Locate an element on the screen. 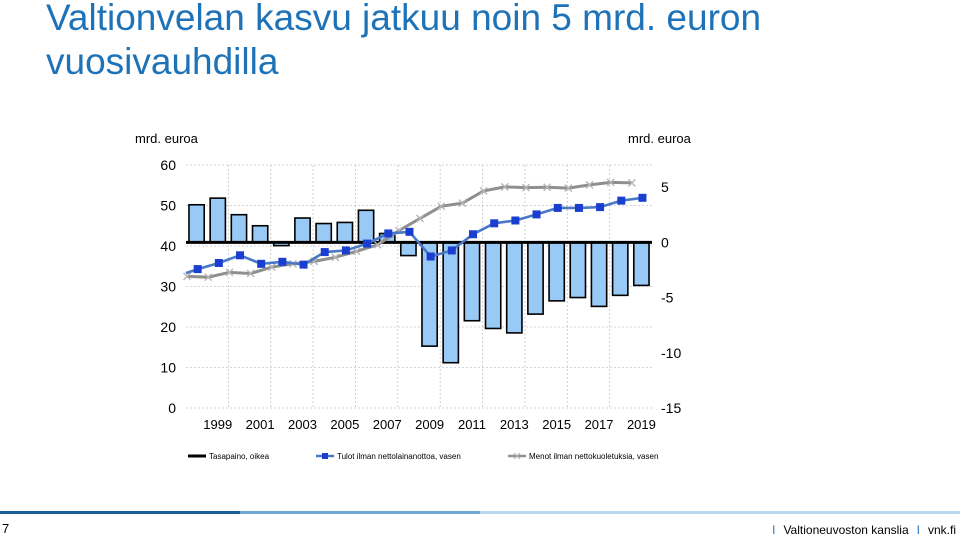  legend-label-balance: Tasapaino, oikea is located at coordinates (239, 456).